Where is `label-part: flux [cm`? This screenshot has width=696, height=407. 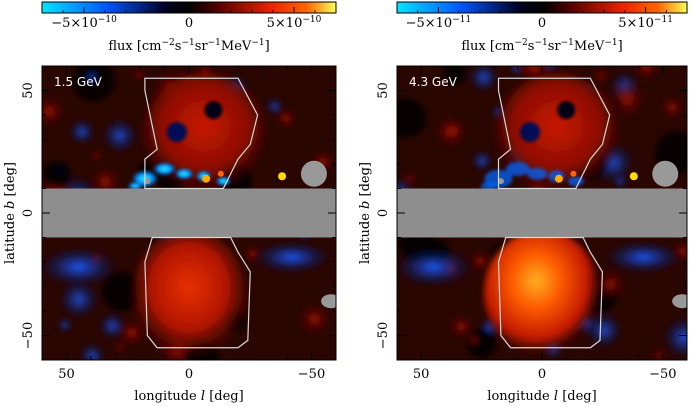 label-part: flux [cm is located at coordinates (487, 46).